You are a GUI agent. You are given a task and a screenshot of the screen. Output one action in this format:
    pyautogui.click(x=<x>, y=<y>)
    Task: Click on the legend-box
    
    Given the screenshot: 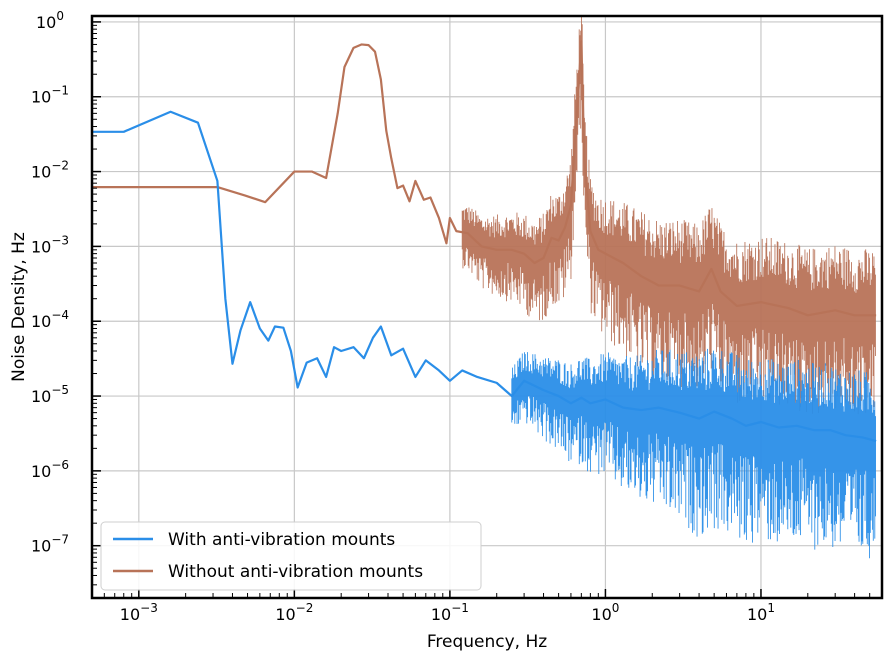 What is the action you would take?
    pyautogui.click(x=291, y=556)
    